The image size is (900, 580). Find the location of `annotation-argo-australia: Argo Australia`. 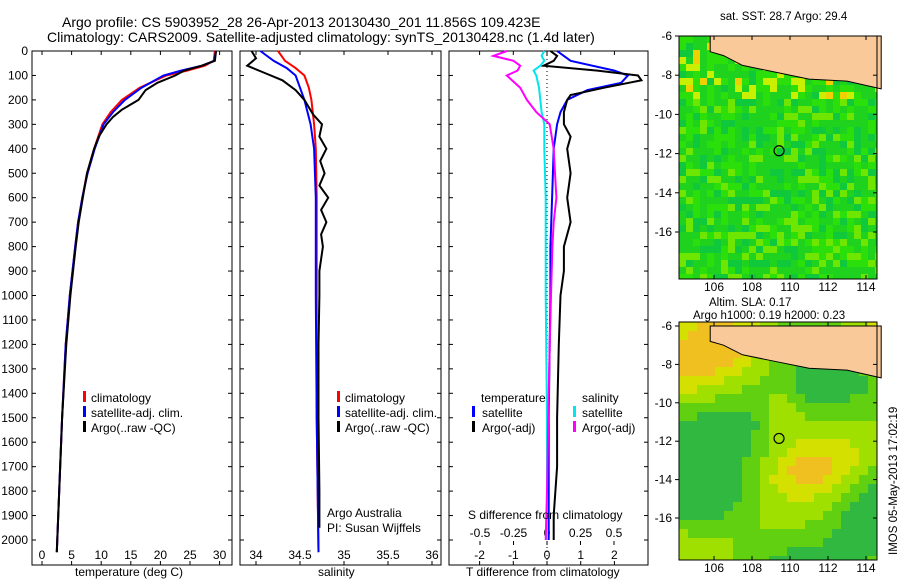

annotation-argo-australia: Argo Australia is located at coordinates (364, 513).